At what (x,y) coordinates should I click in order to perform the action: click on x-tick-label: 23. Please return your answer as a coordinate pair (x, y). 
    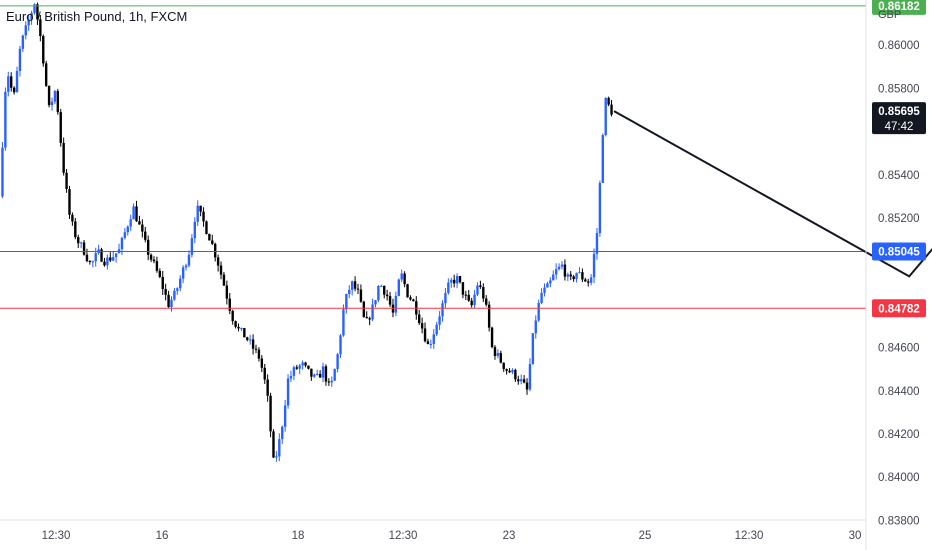
    Looking at the image, I should click on (509, 536).